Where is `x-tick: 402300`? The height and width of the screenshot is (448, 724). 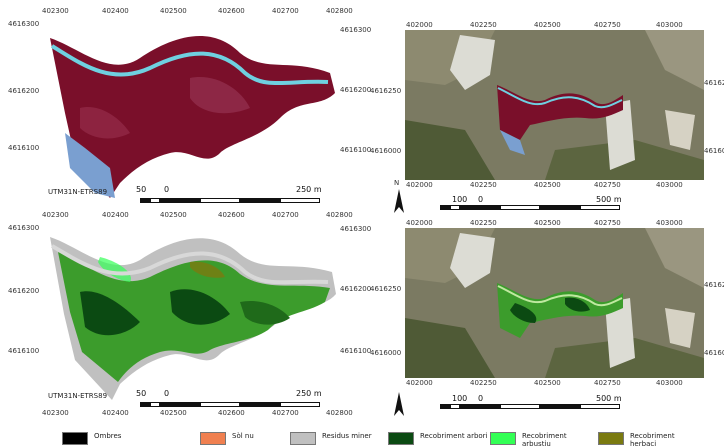
x-tick: 402300 is located at coordinates (55, 215).